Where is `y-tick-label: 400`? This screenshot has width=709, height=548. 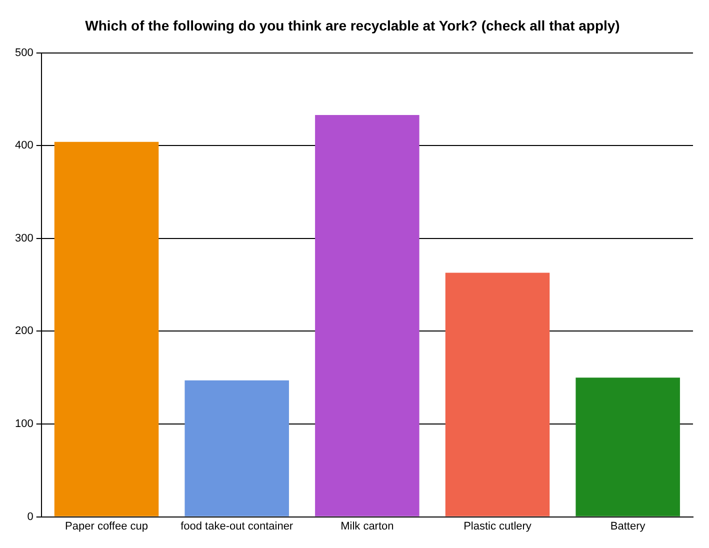
y-tick-label: 400 is located at coordinates (24, 146).